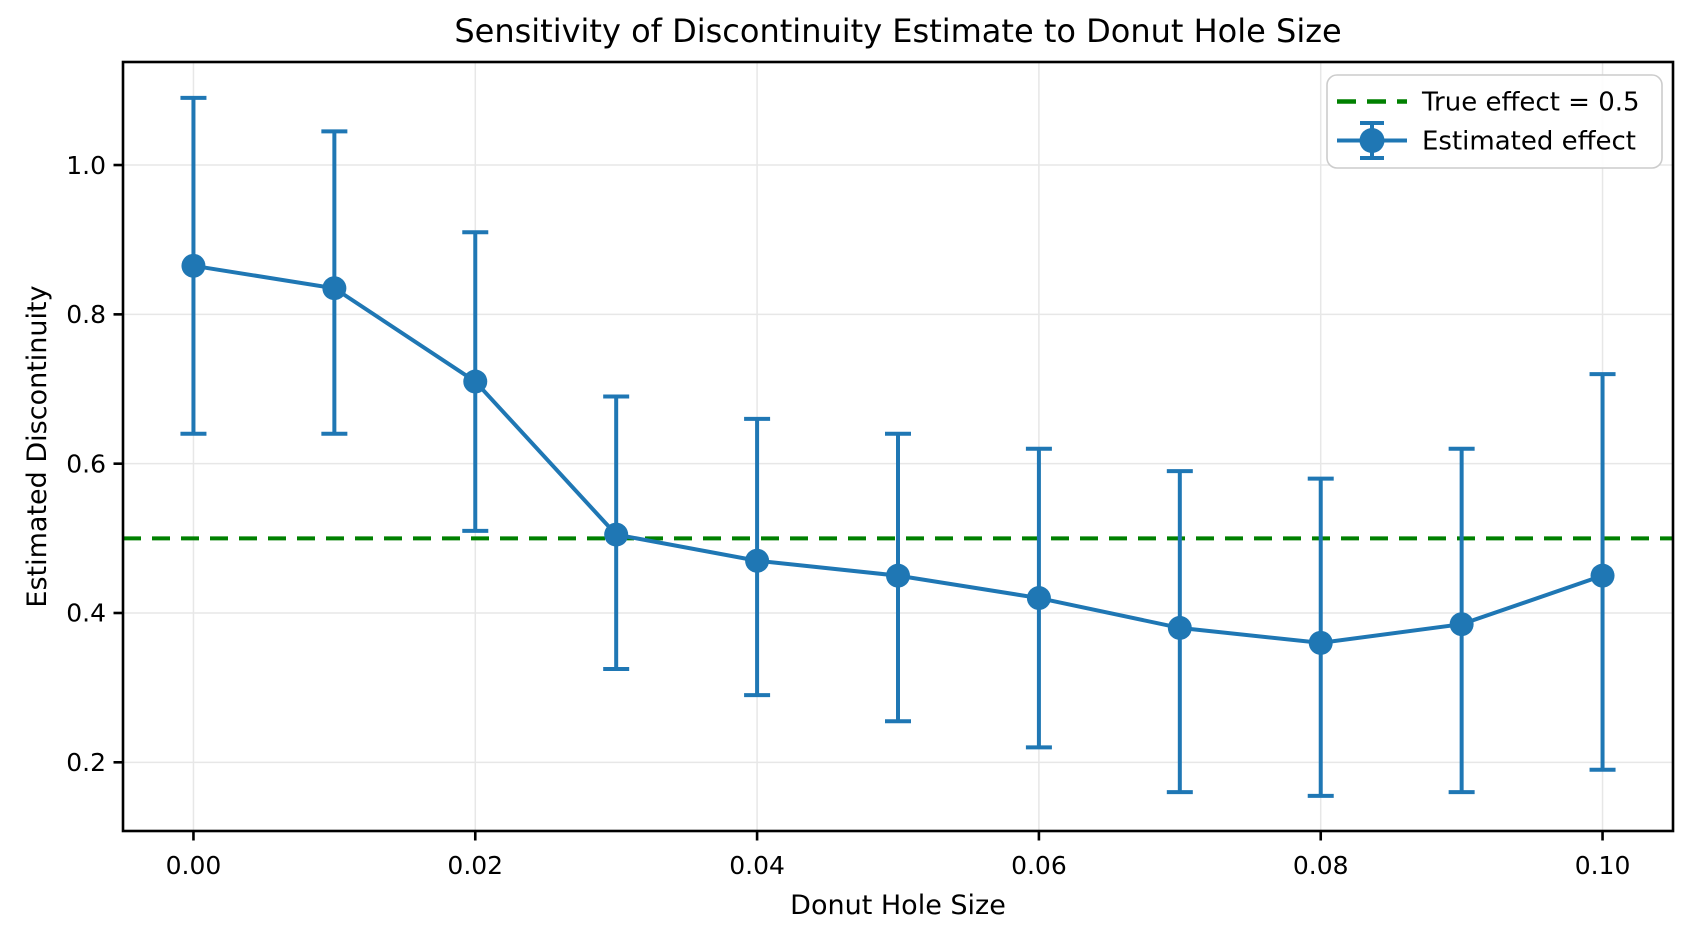 This screenshot has height=943, width=1692. Describe the element at coordinates (86, 613) in the screenshot. I see `y-tick-label: 0.4` at that location.